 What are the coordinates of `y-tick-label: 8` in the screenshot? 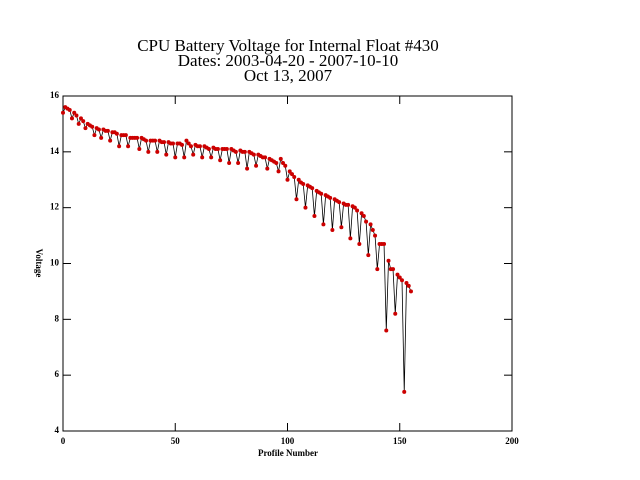 It's located at (57, 318).